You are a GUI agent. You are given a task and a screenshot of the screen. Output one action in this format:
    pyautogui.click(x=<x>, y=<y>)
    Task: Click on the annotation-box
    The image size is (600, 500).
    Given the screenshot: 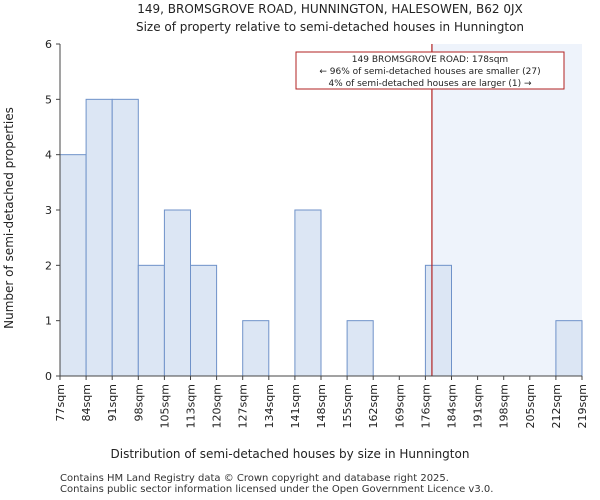 What is the action you would take?
    pyautogui.click(x=430, y=70)
    